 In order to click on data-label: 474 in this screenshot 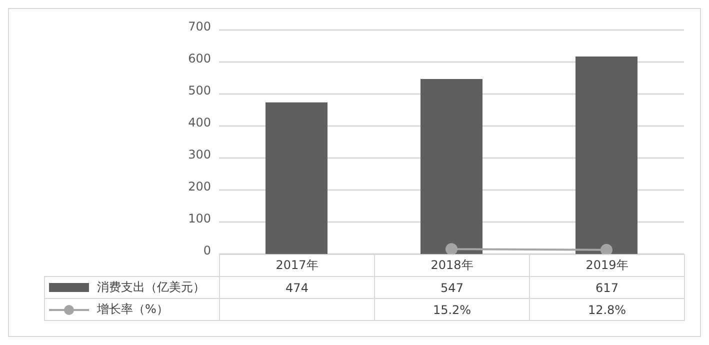, I will do `click(297, 287)`.